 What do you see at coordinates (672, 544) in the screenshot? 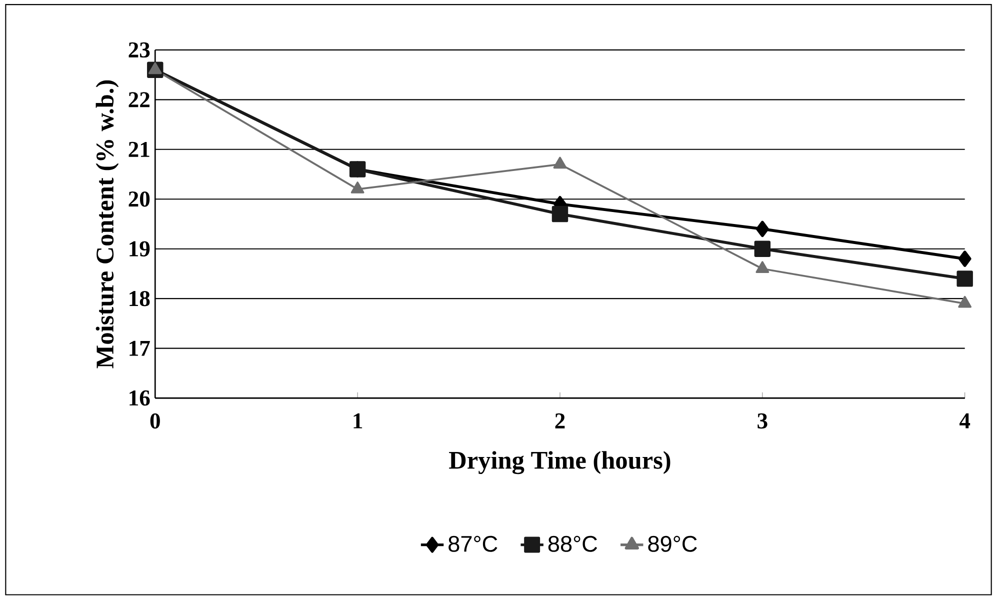
I see `legend-label: 89°C` at bounding box center [672, 544].